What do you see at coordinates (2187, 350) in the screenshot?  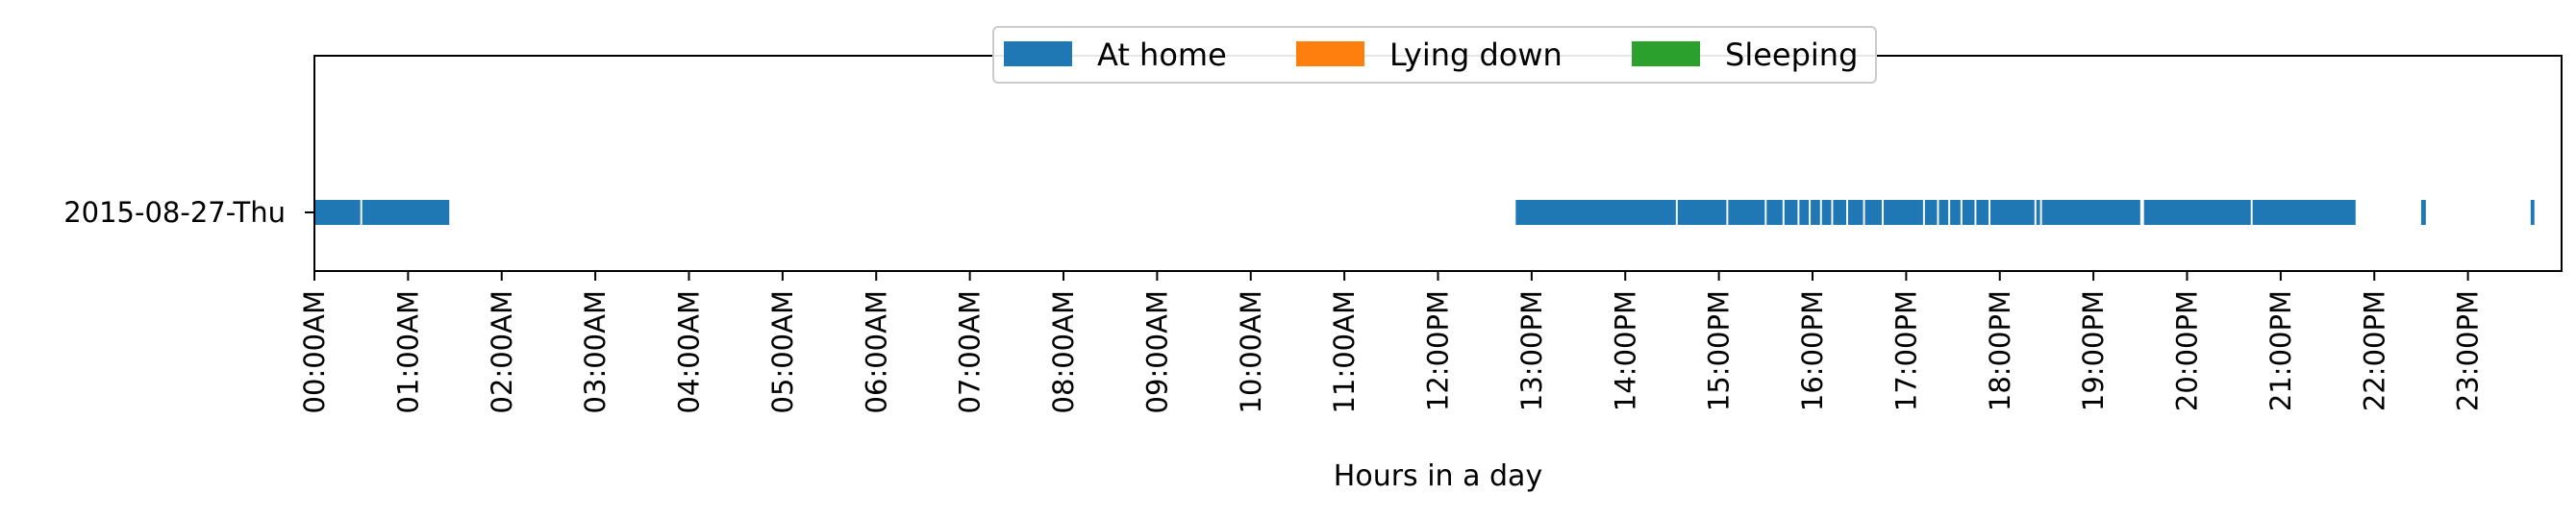 I see `x-tick-label: 20:00PM` at bounding box center [2187, 350].